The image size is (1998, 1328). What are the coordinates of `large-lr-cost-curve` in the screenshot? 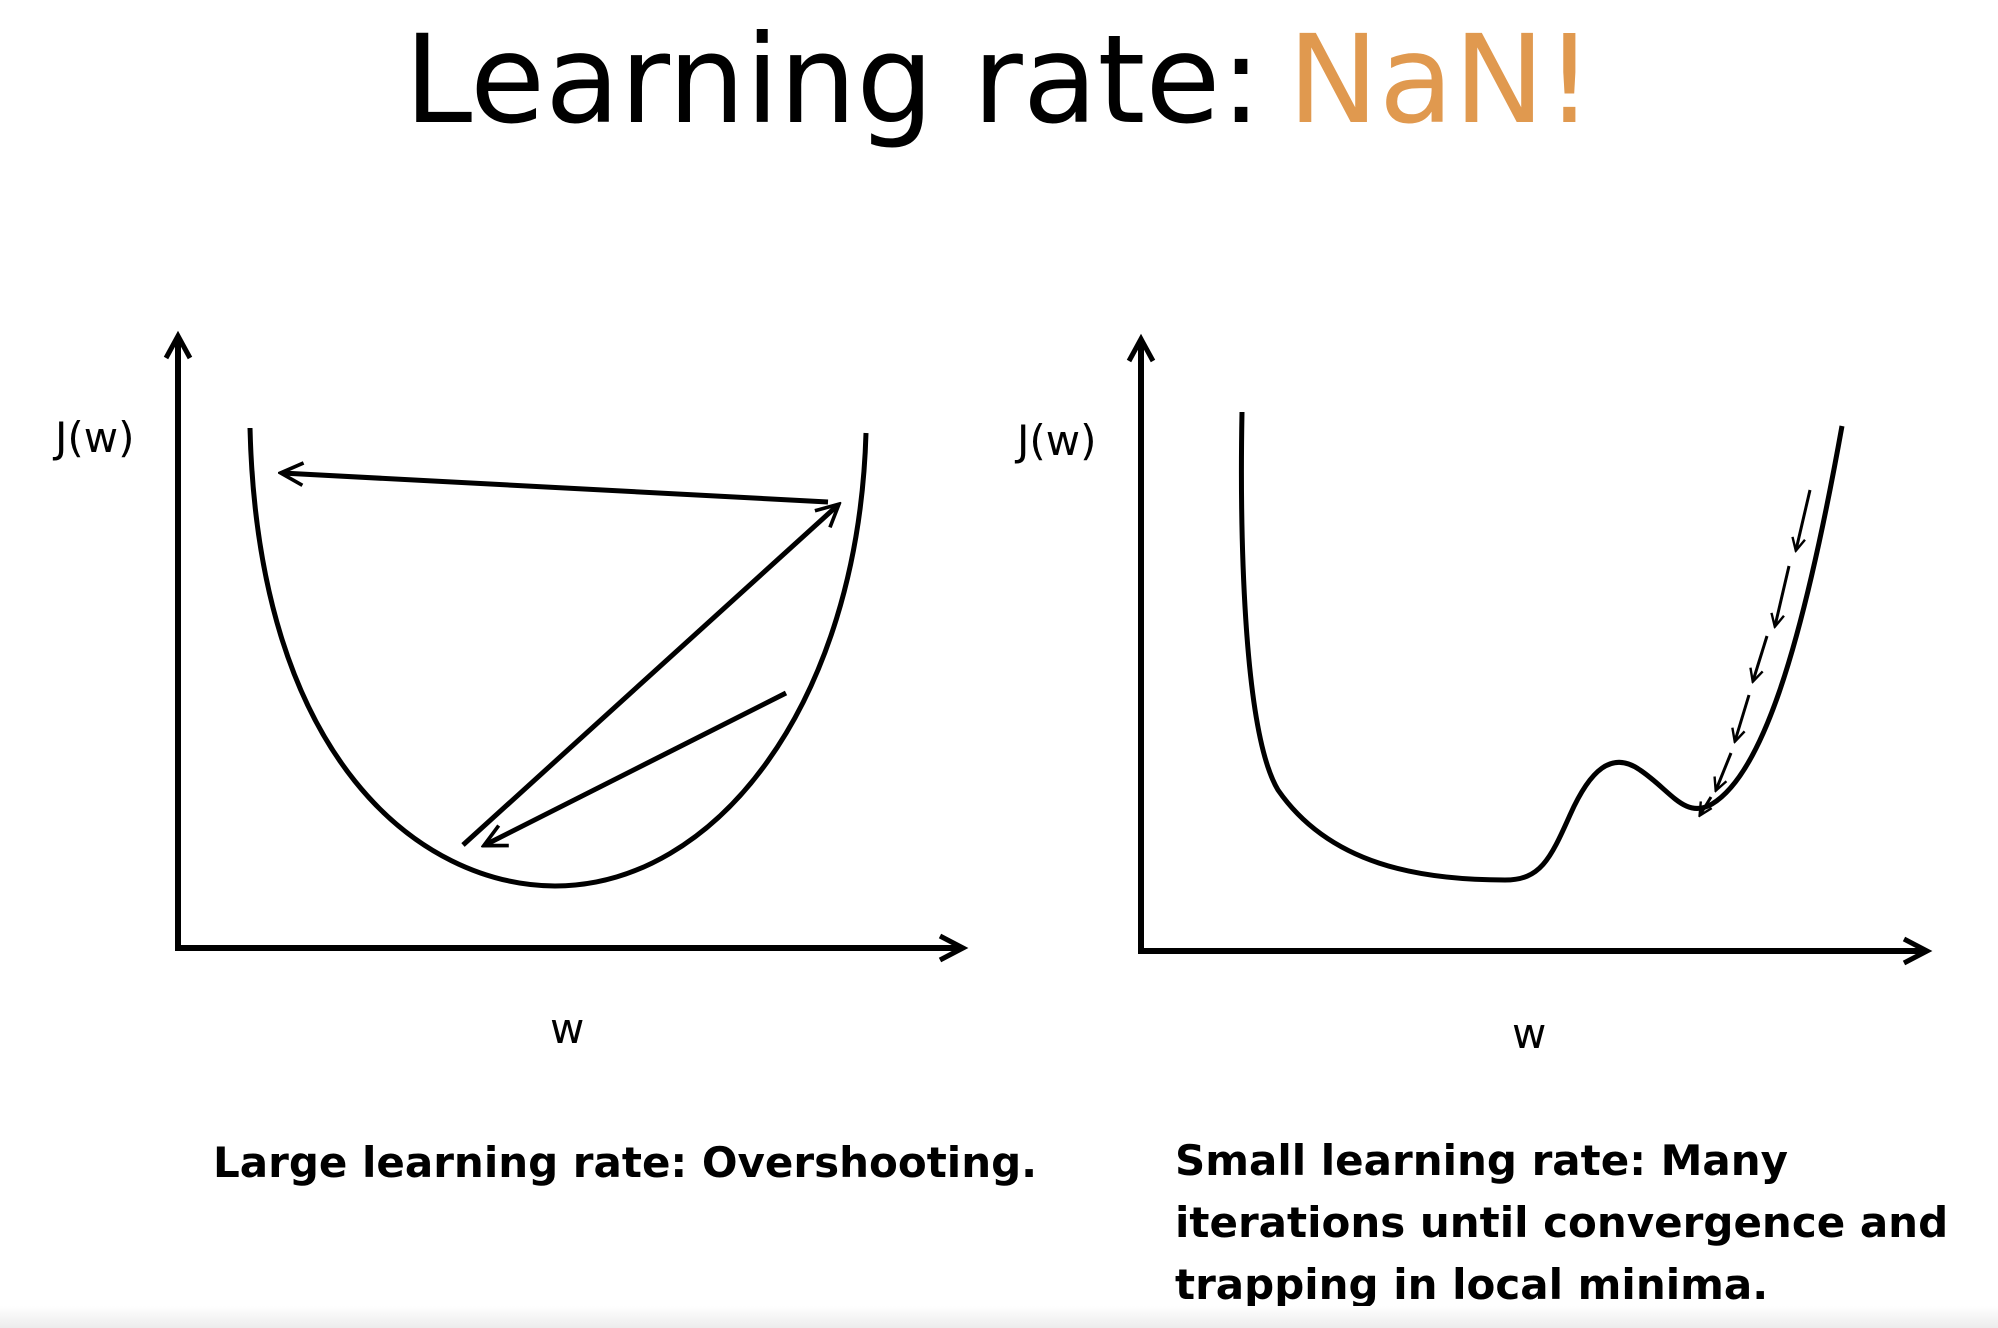 It's located at (558, 658).